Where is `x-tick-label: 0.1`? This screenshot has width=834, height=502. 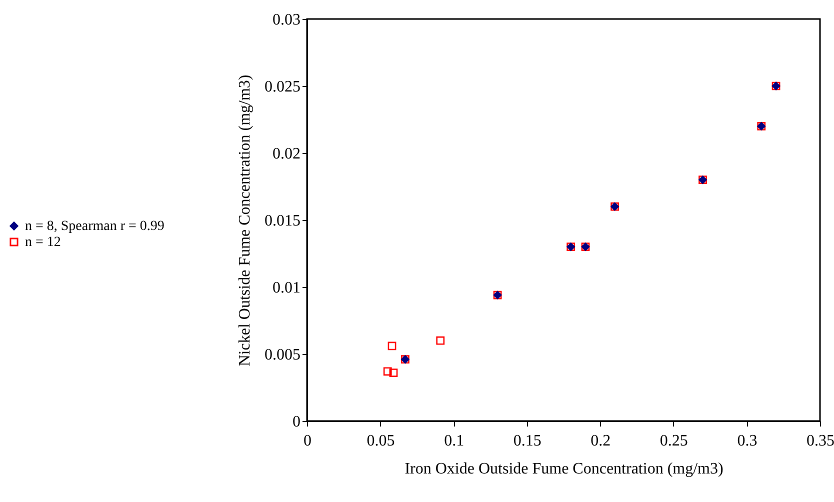
x-tick-label: 0.1 is located at coordinates (454, 441).